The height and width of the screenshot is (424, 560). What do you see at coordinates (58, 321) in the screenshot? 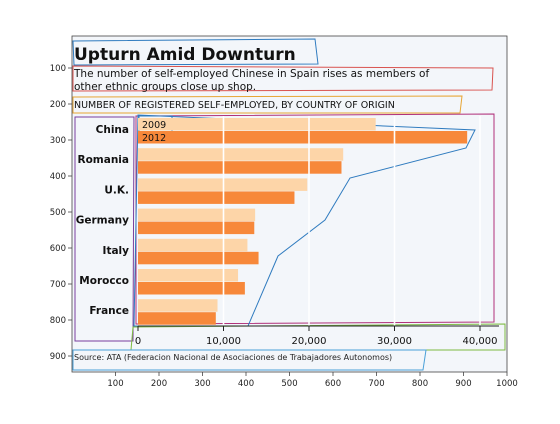
I see `frame-y-tick-label: 800` at bounding box center [58, 321].